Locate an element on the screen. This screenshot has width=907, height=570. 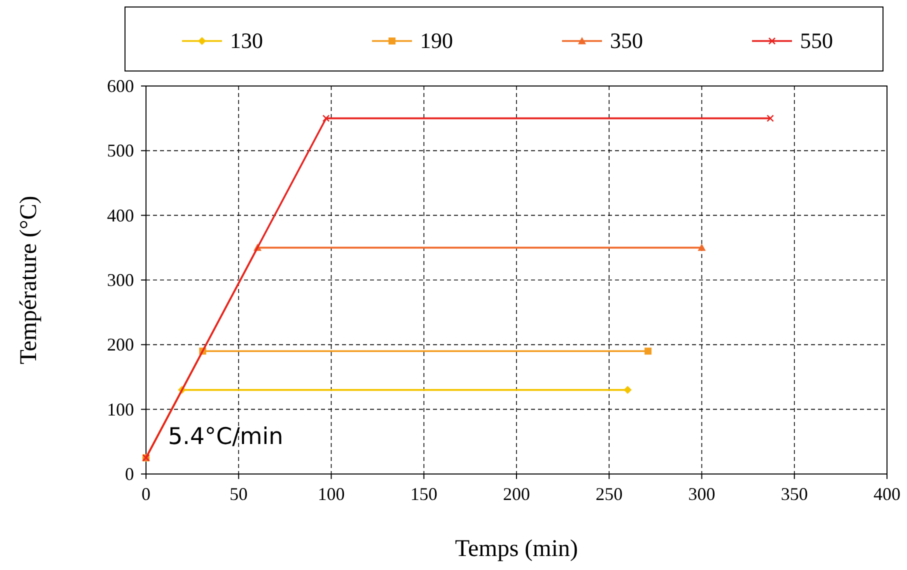
y-tick-label: 500 is located at coordinates (120, 150).